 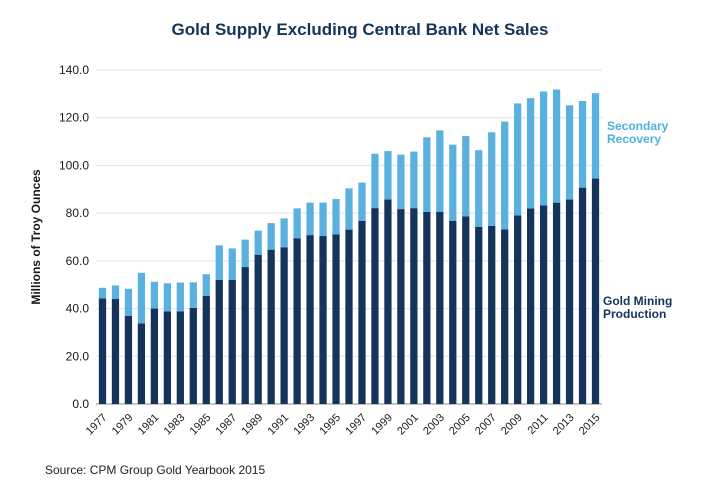 What do you see at coordinates (427, 174) in the screenshot?
I see `bar-secondary-recovery-2002` at bounding box center [427, 174].